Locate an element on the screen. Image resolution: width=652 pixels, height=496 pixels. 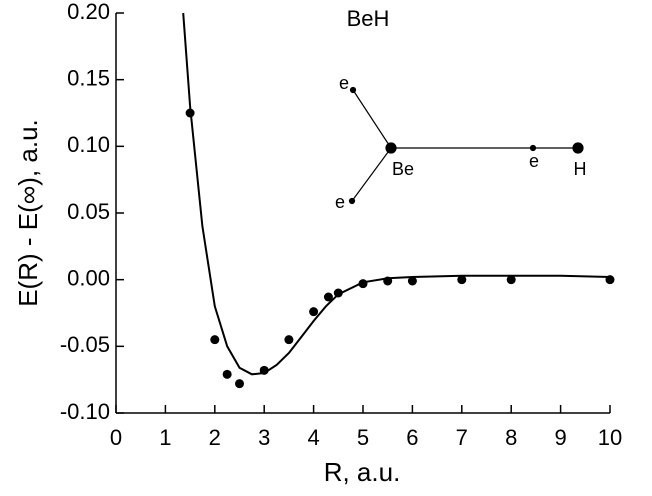
inset-label: H is located at coordinates (580, 169).